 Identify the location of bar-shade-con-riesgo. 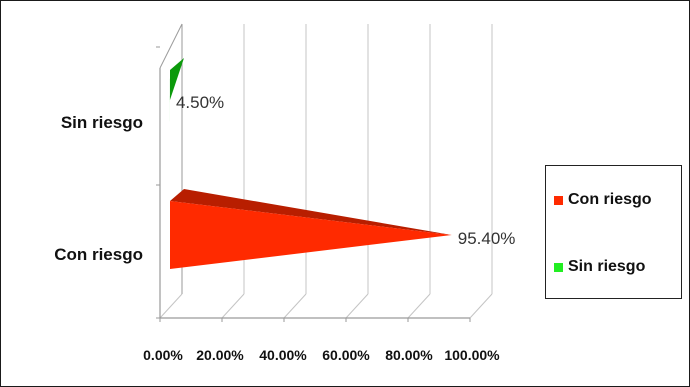
(311, 212).